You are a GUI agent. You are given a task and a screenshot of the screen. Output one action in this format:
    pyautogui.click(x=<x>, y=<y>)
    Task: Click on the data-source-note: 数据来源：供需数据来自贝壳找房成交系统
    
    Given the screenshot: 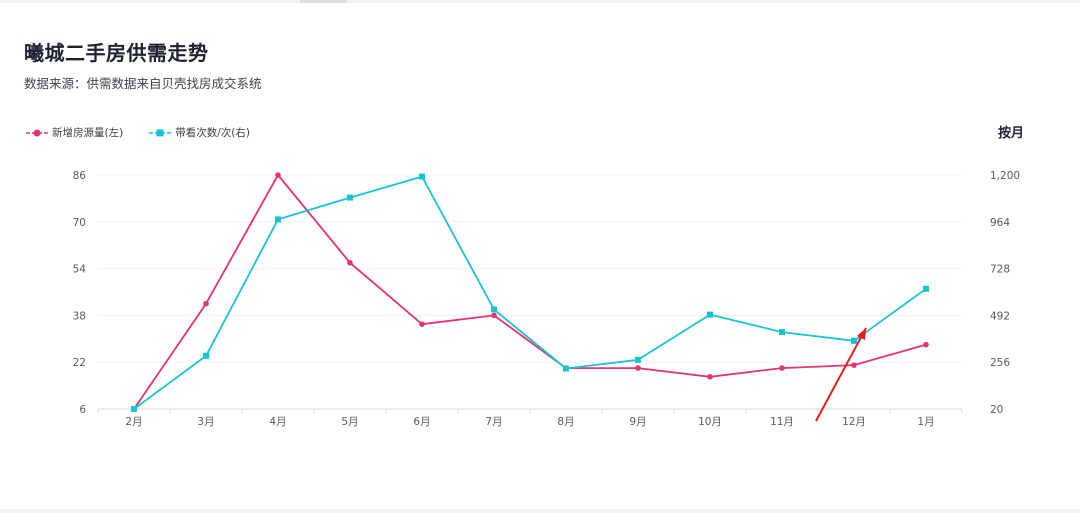 What is the action you would take?
    pyautogui.click(x=143, y=83)
    